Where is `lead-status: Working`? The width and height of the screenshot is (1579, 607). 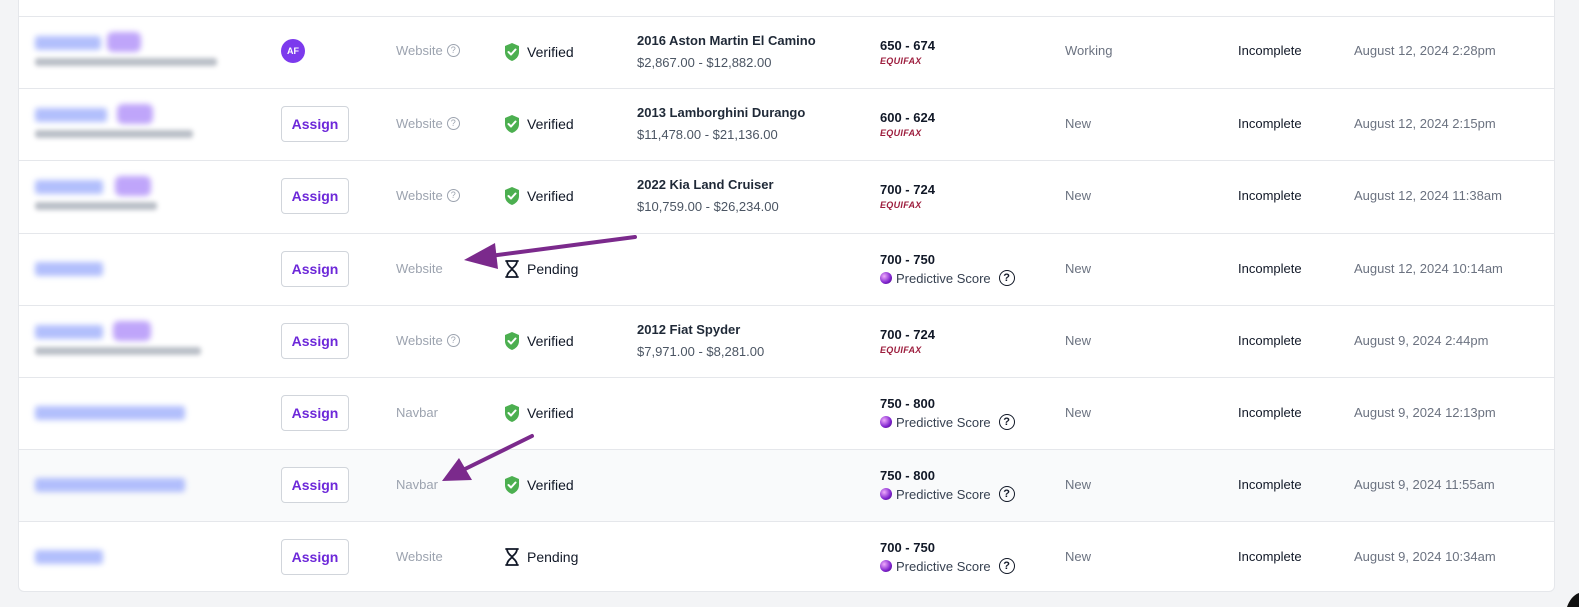 lead-status: Working is located at coordinates (1089, 50).